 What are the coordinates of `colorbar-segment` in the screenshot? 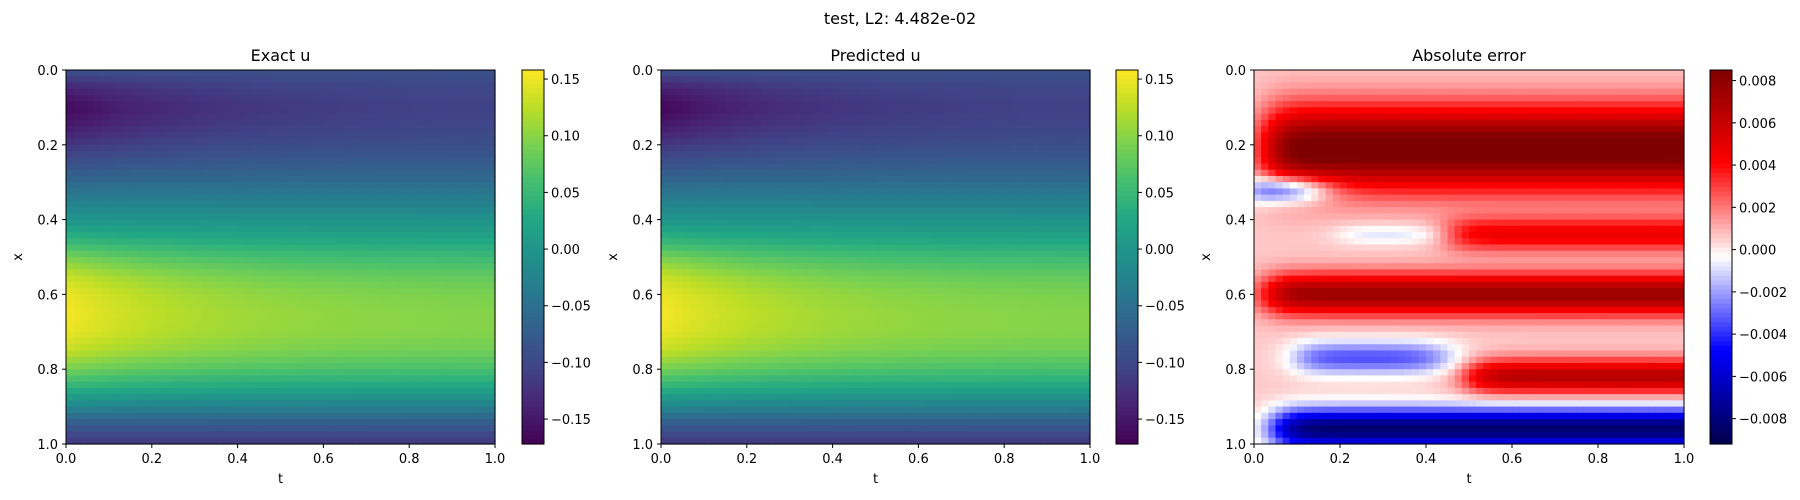 It's located at (533, 175).